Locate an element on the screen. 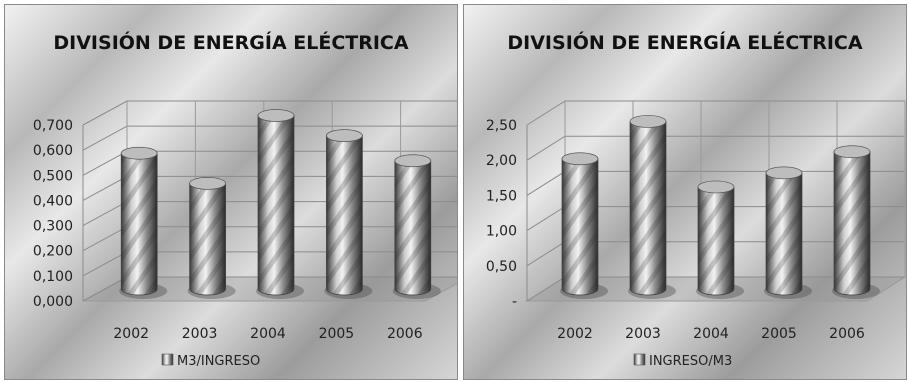 The width and height of the screenshot is (909, 382). y-tick-label: - is located at coordinates (514, 302).